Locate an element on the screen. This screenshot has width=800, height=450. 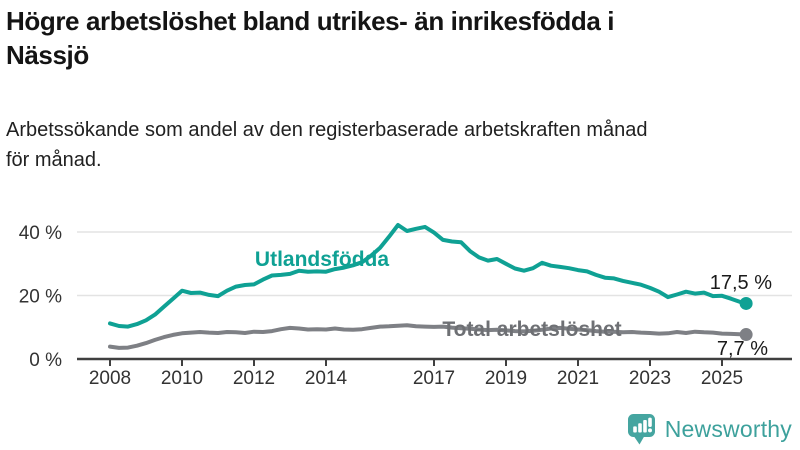
x-tick-label: 2023 is located at coordinates (650, 378).